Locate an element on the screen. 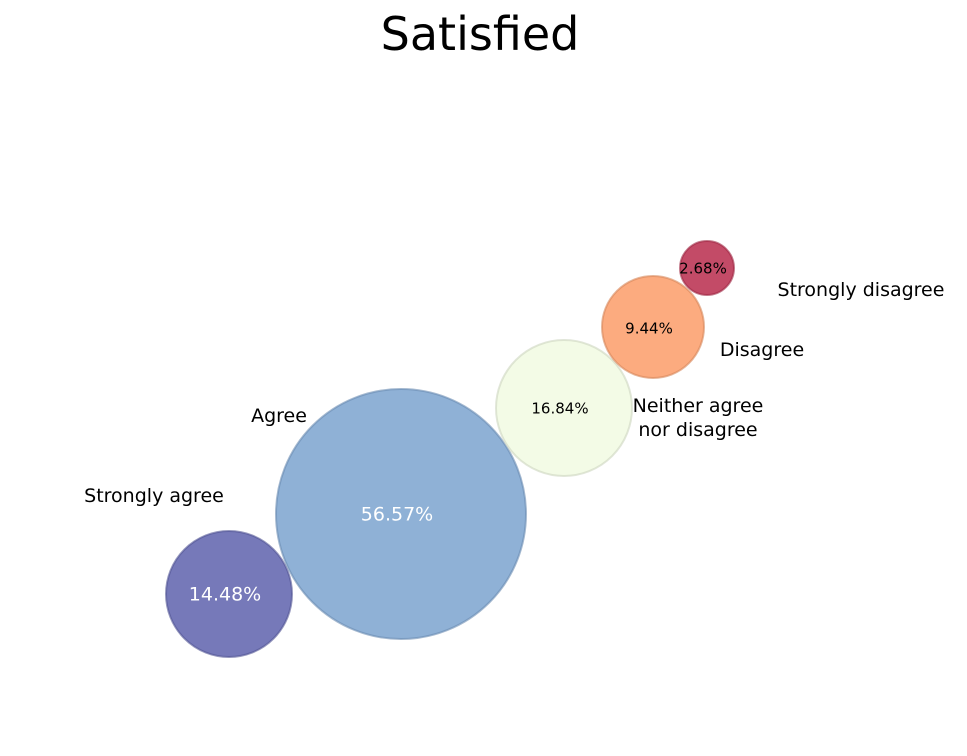  bubble-value-label-2: 16.84% is located at coordinates (559, 409).